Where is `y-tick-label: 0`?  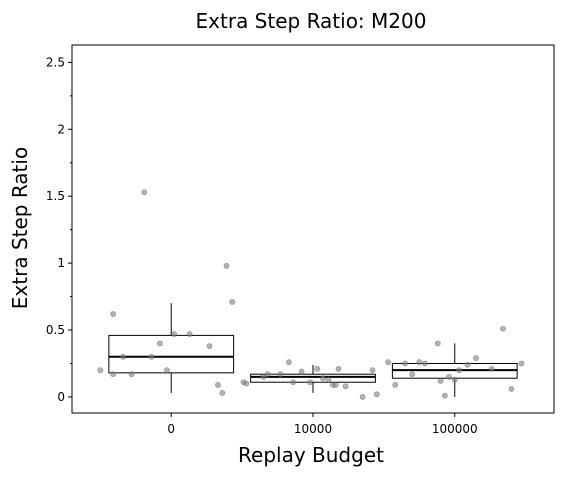 y-tick-label: 0 is located at coordinates (61, 397).